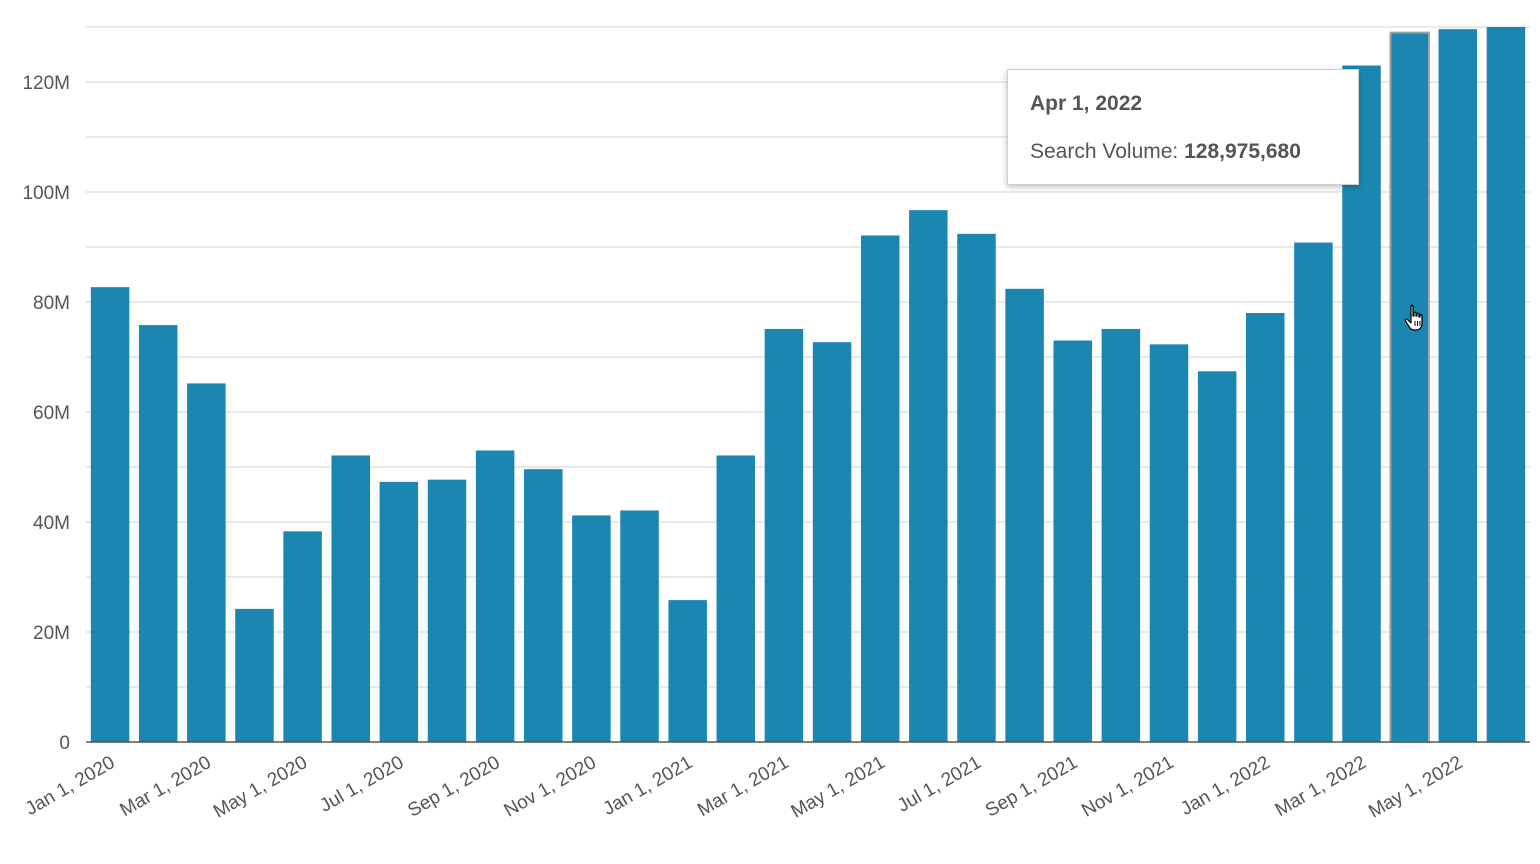  Describe the element at coordinates (743, 786) in the screenshot. I see `x-tick-label: Mar 1, 2021` at that location.